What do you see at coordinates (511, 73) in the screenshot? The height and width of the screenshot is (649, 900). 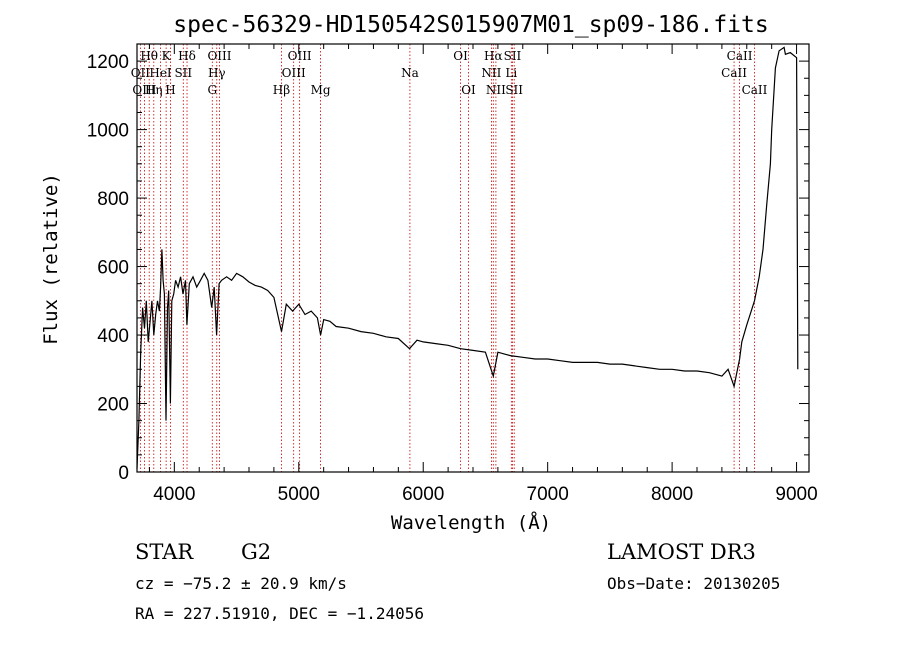 I see `spectral-line-label: Li` at bounding box center [511, 73].